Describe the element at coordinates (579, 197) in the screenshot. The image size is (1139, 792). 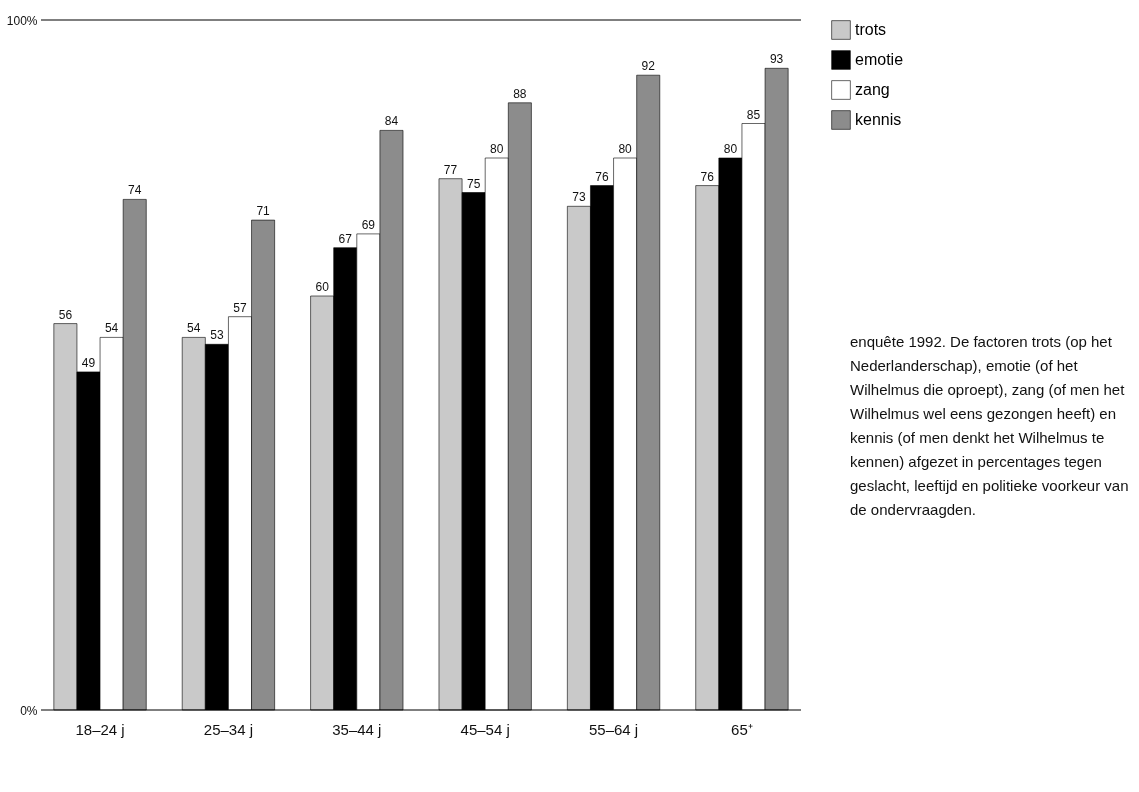
I see `data-label: 73` at that location.